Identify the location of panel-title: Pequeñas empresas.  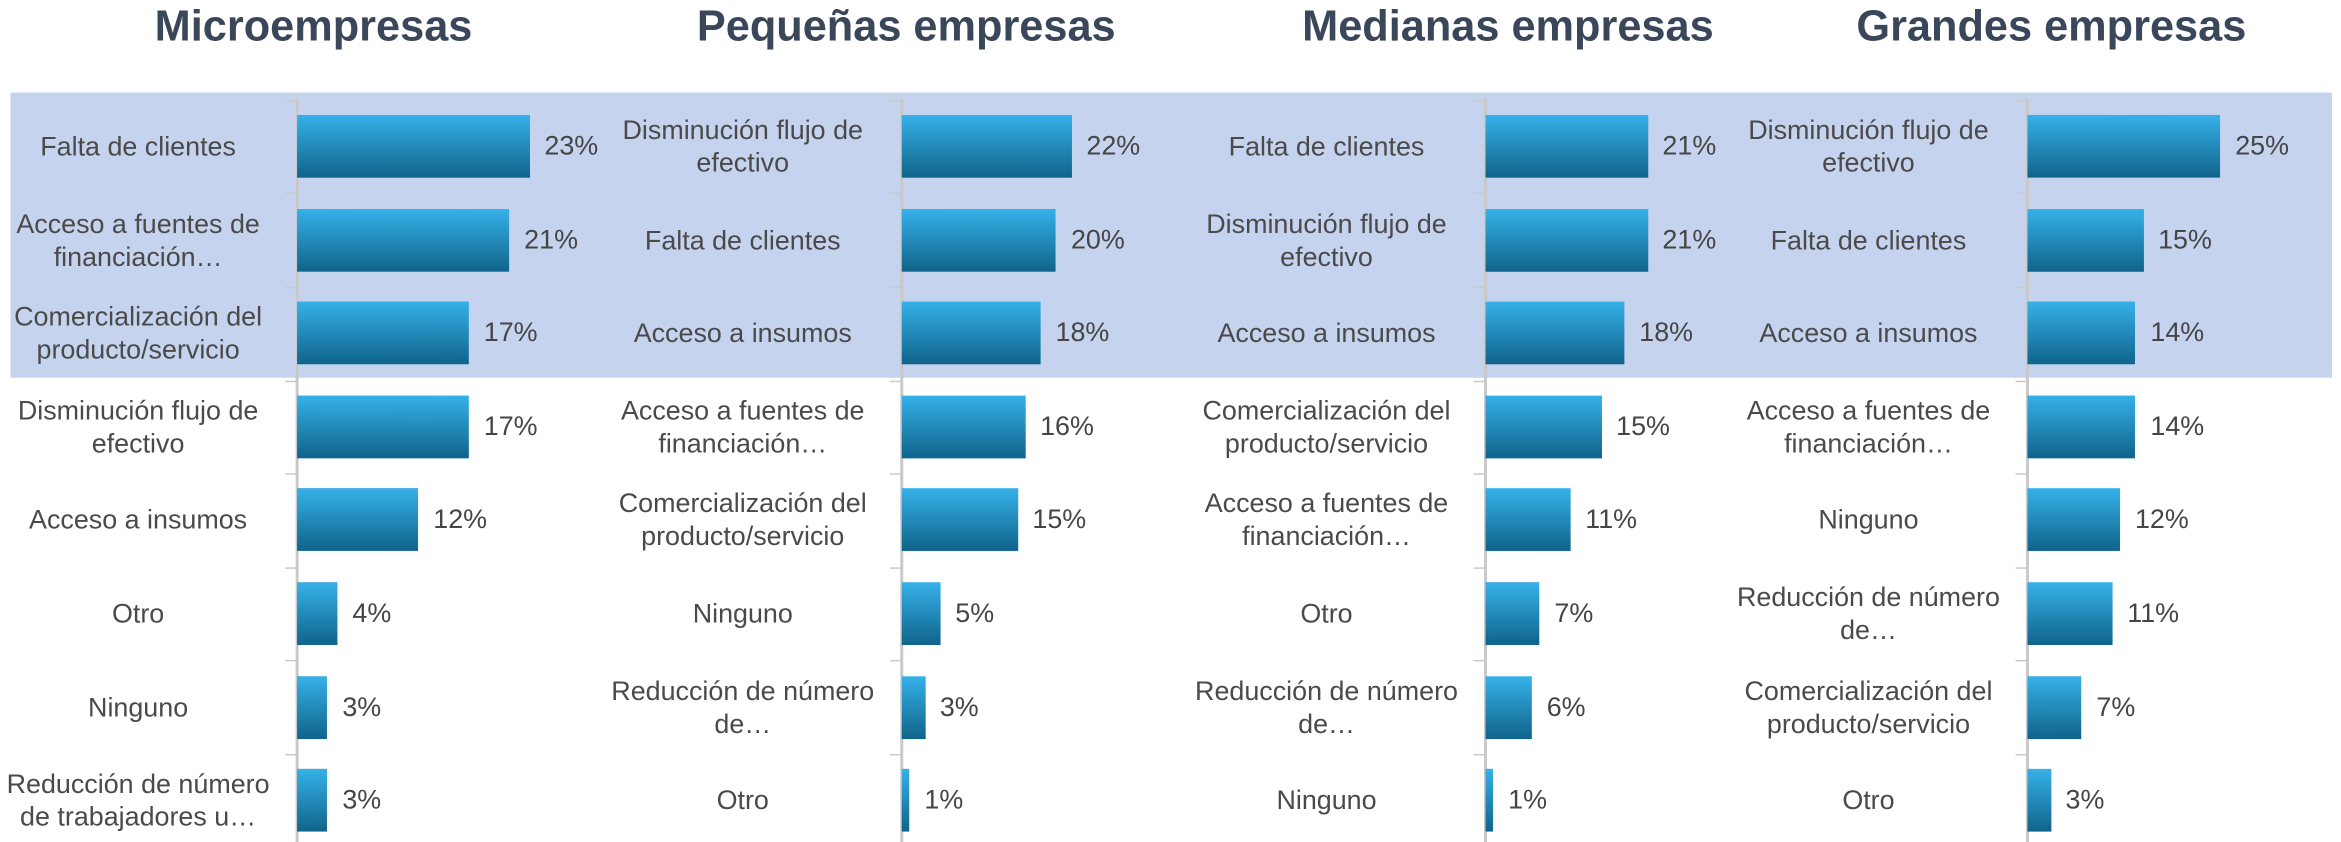
(906, 26).